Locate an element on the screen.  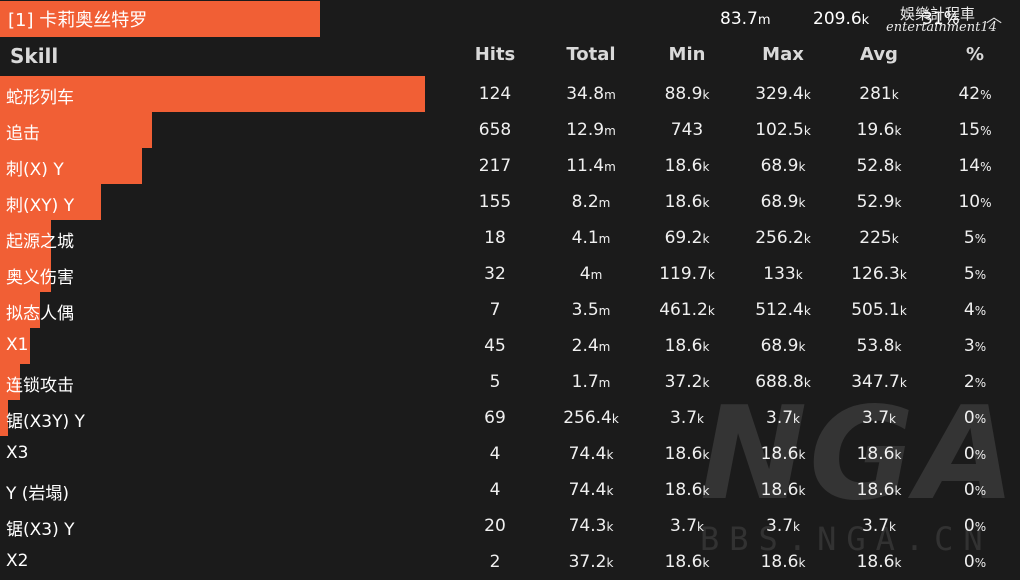
table-row: X3 4 74.4k 18.6k 18.6k 18.6k 0% is located at coordinates (510, 454).